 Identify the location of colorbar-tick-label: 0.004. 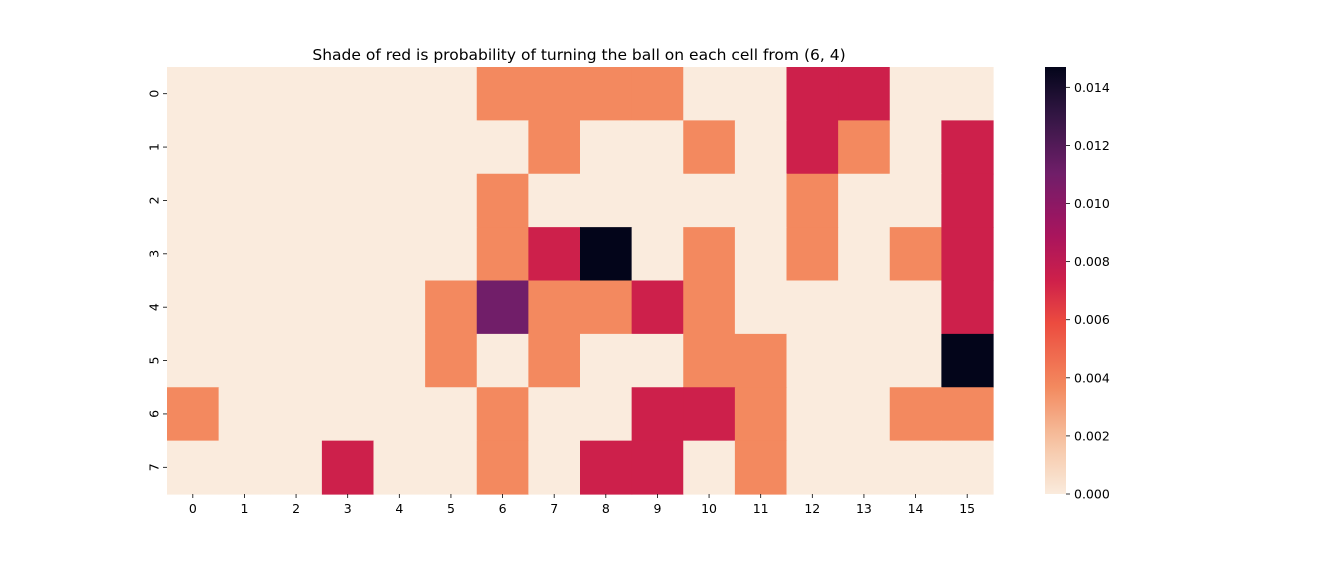
(1092, 377).